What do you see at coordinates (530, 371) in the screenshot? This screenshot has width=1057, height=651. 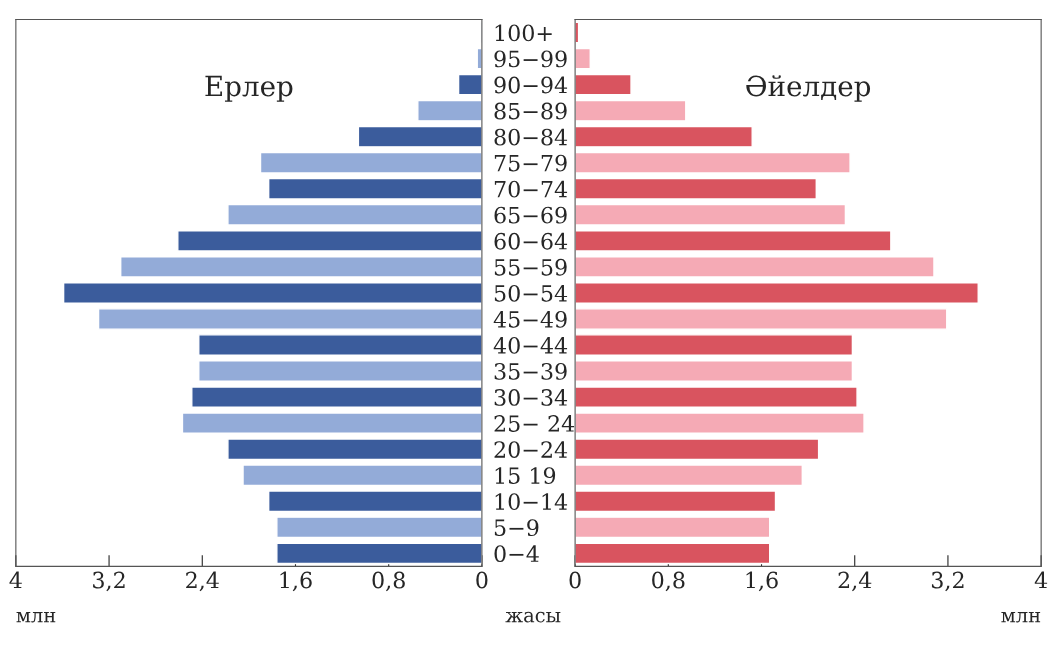 I see `y-tick-label: 35−39` at bounding box center [530, 371].